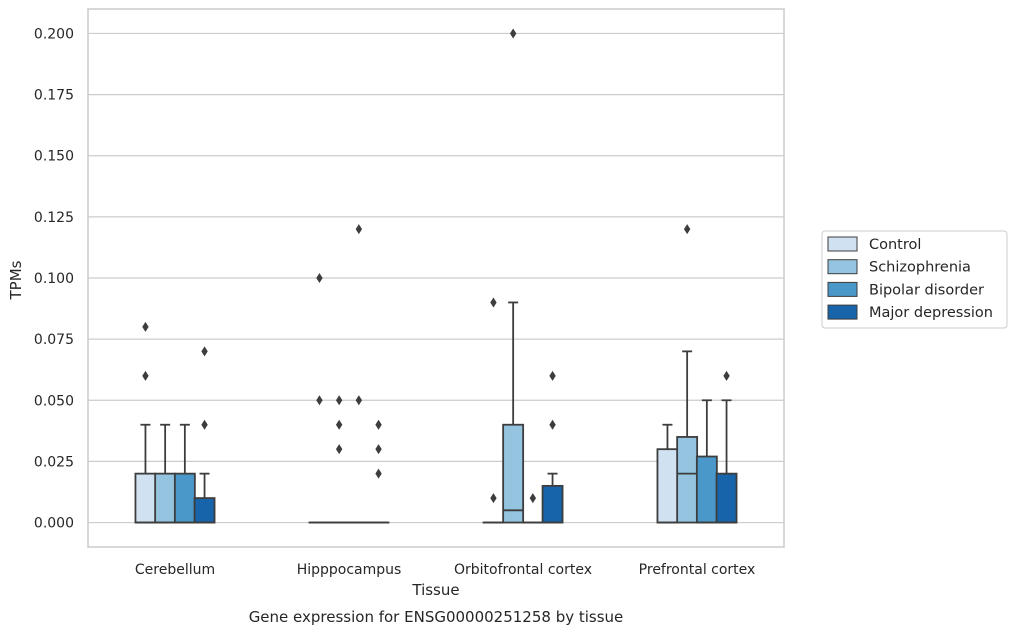  Describe the element at coordinates (435, 590) in the screenshot. I see `x-axis-label: Tissue` at that location.